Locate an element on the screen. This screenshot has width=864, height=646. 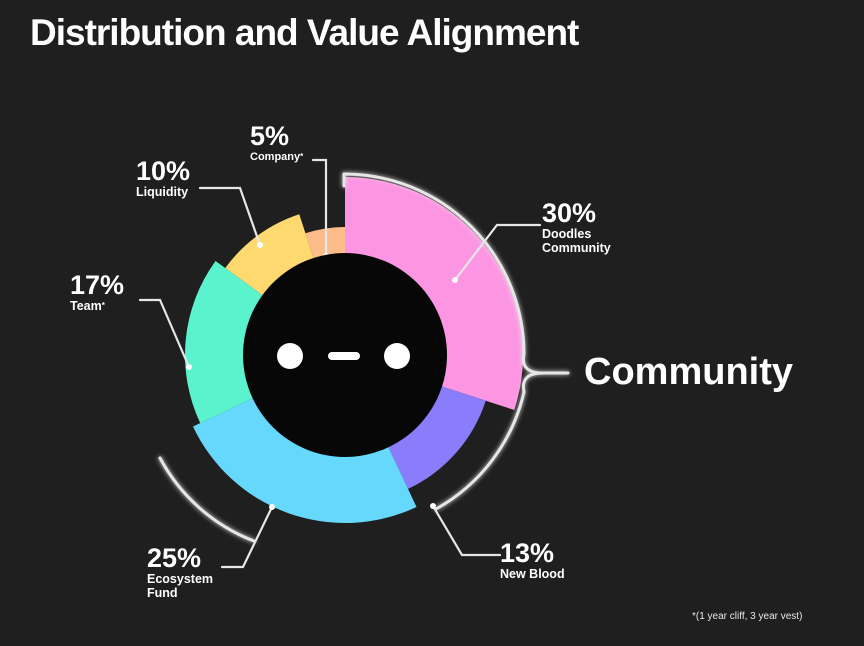
mouth is located at coordinates (344, 356).